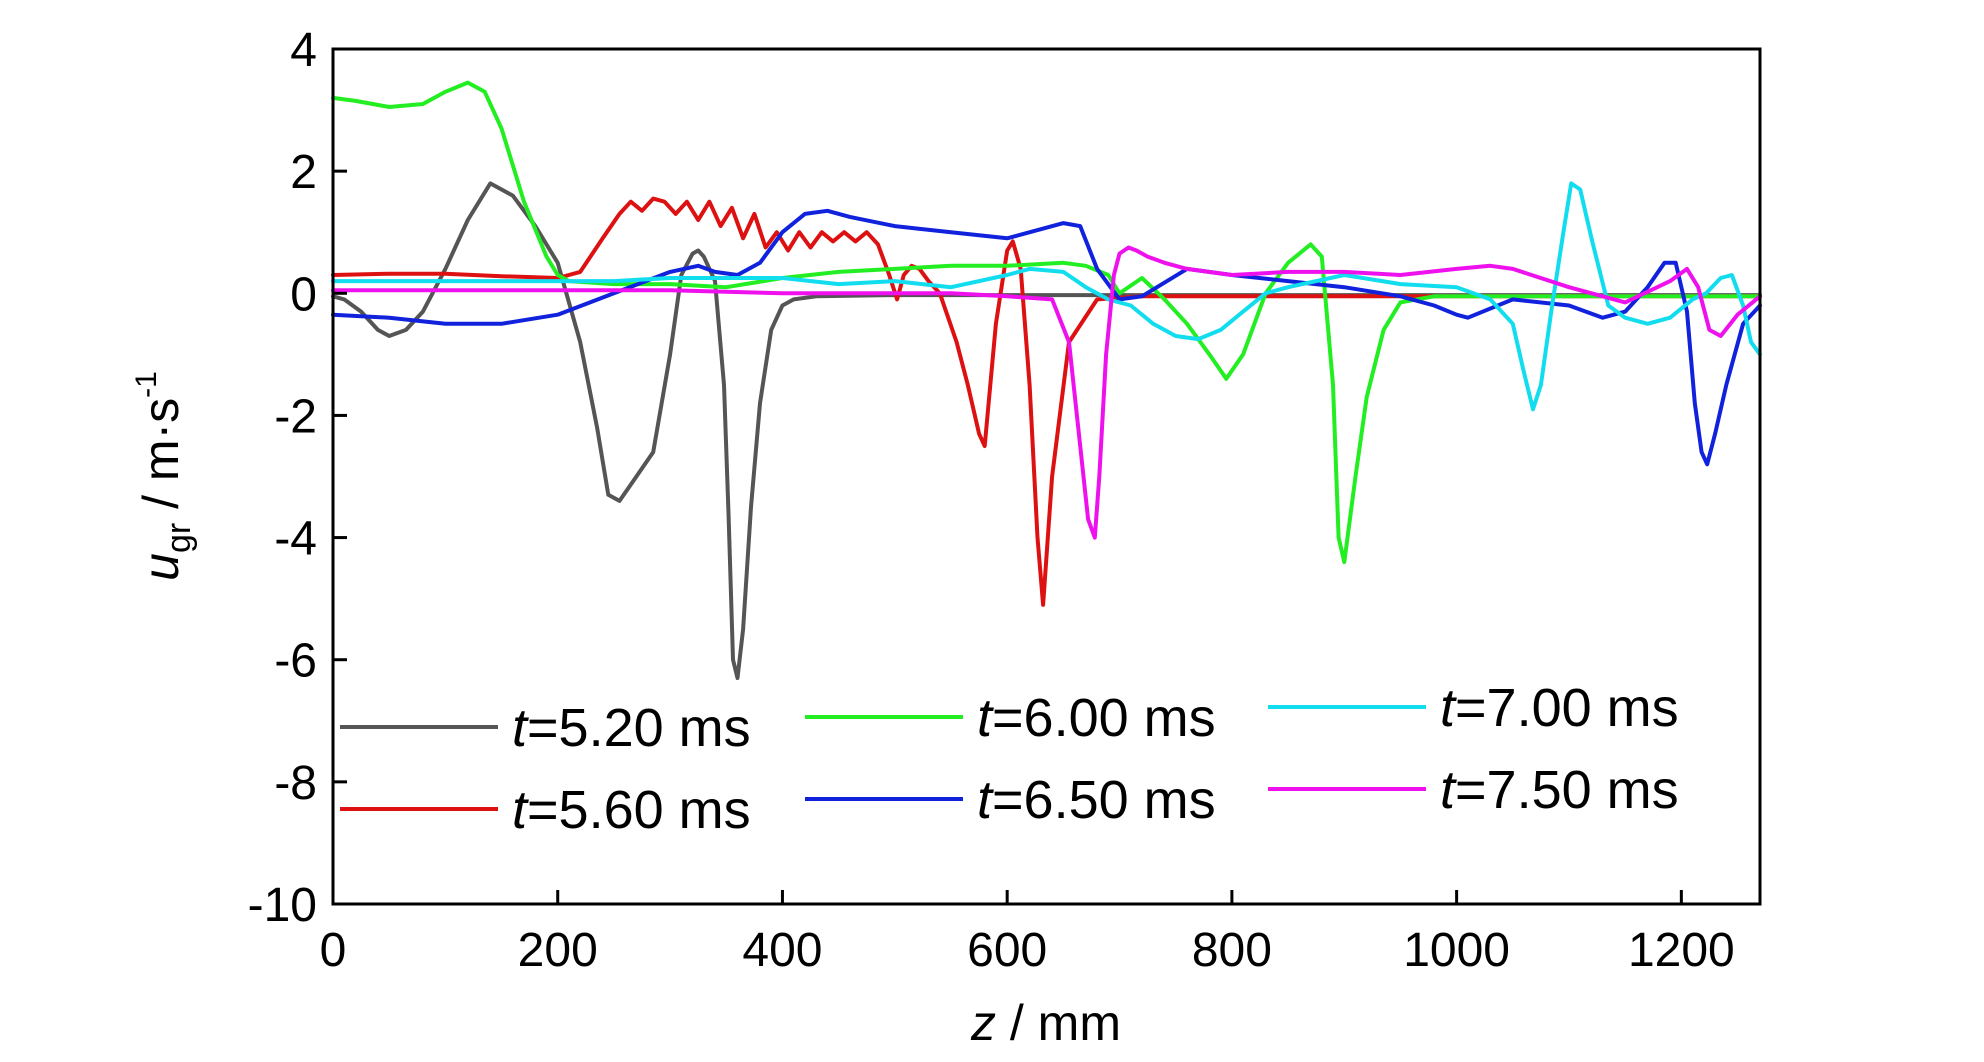 Image resolution: width=1984 pixels, height=1062 pixels. Describe the element at coordinates (1045, 1023) in the screenshot. I see `x-axis-title: z / mm` at that location.